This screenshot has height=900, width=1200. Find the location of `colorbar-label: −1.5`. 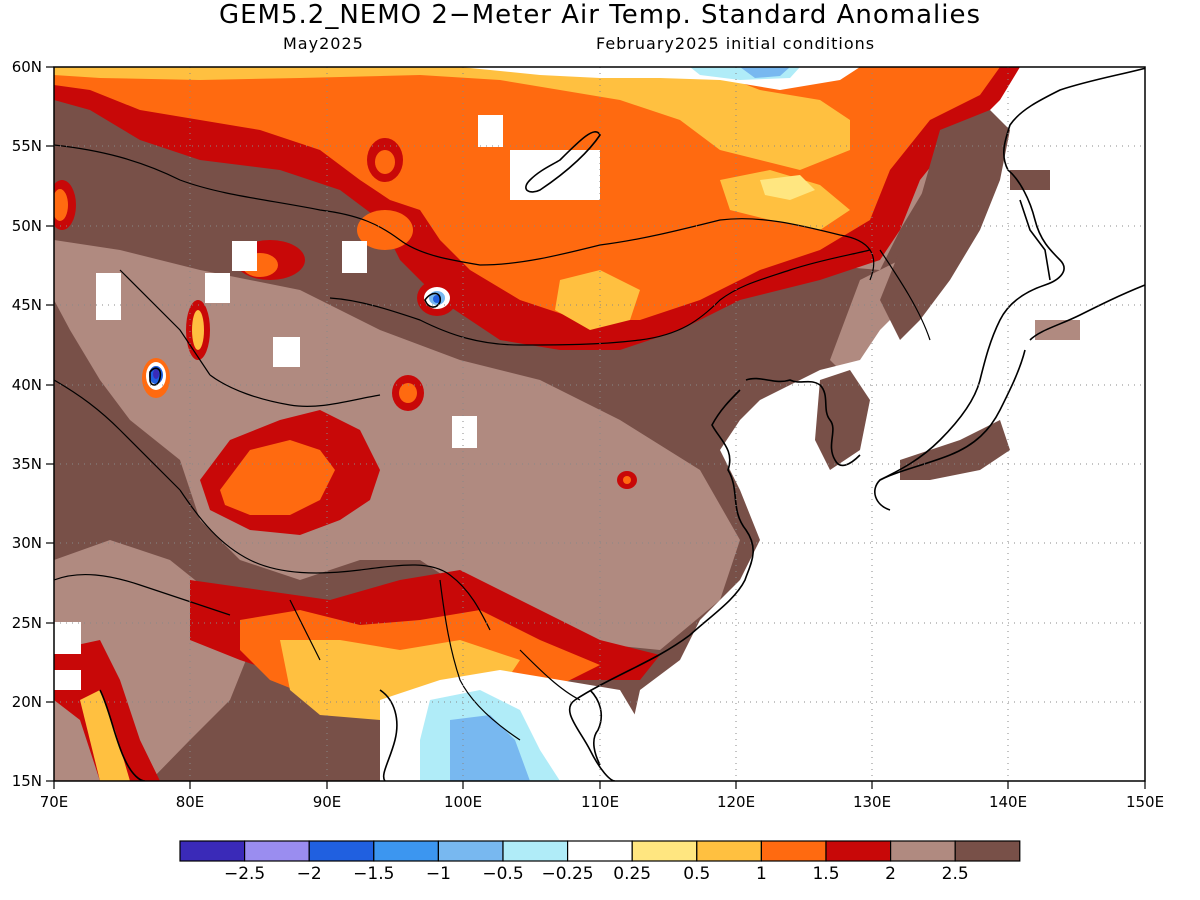

colorbar-label: −1.5 is located at coordinates (373, 874).